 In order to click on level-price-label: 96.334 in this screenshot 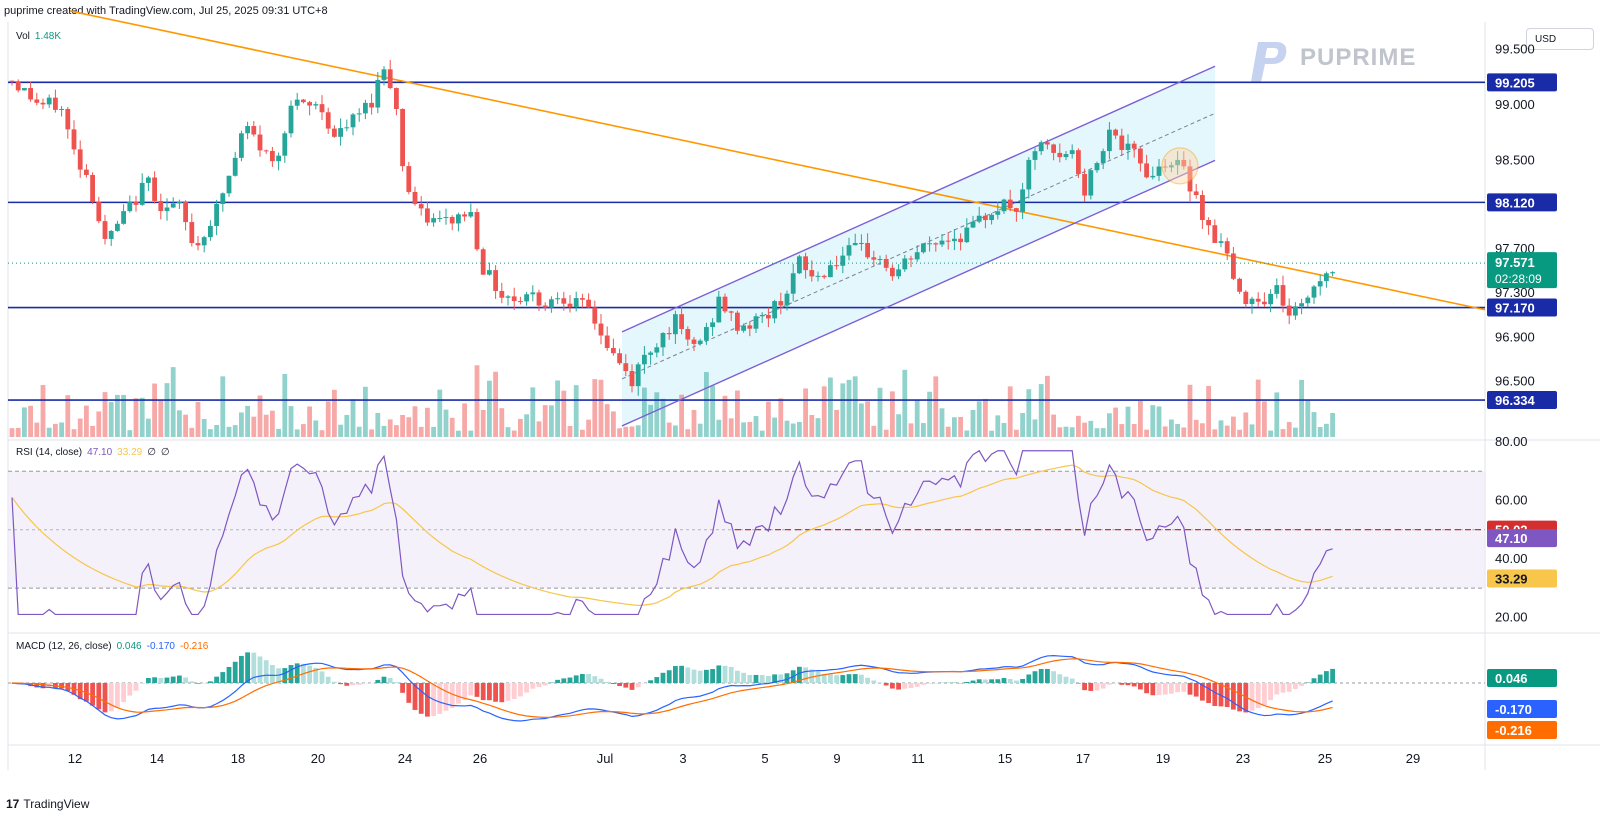, I will do `click(1515, 400)`.